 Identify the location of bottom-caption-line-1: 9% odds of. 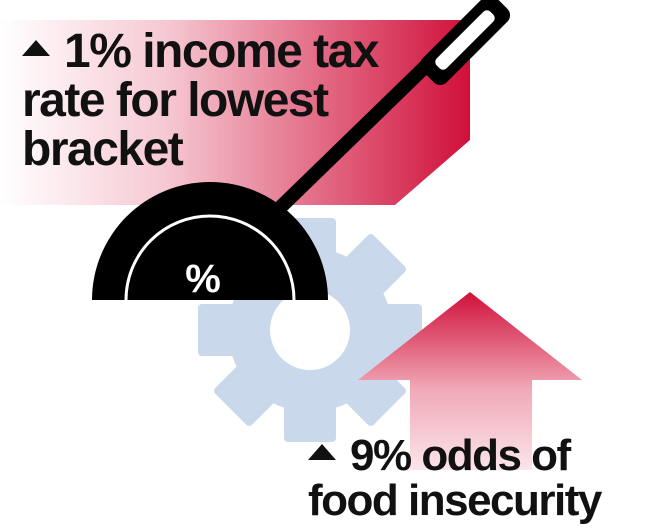
(454, 455).